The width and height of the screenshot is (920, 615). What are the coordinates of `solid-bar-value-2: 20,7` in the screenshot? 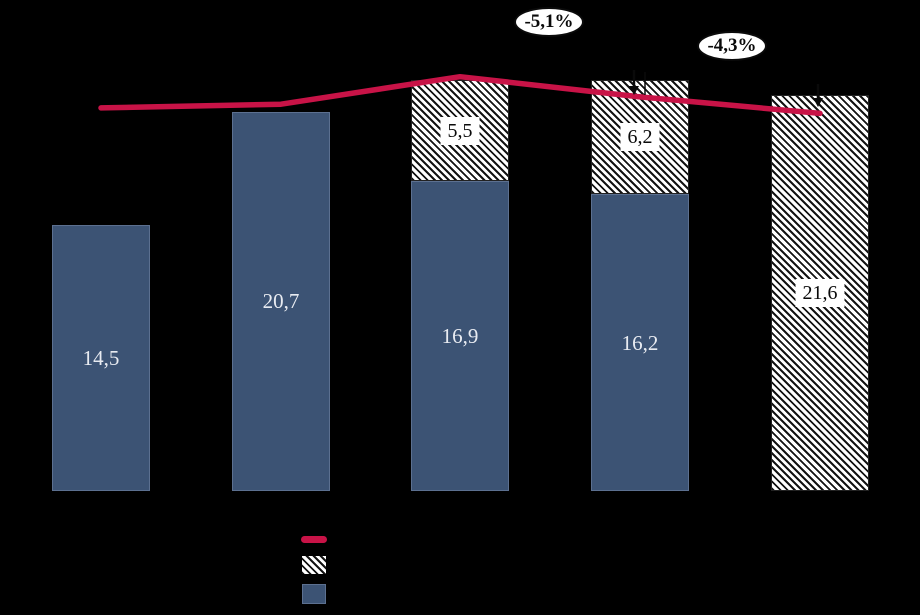 It's located at (281, 301).